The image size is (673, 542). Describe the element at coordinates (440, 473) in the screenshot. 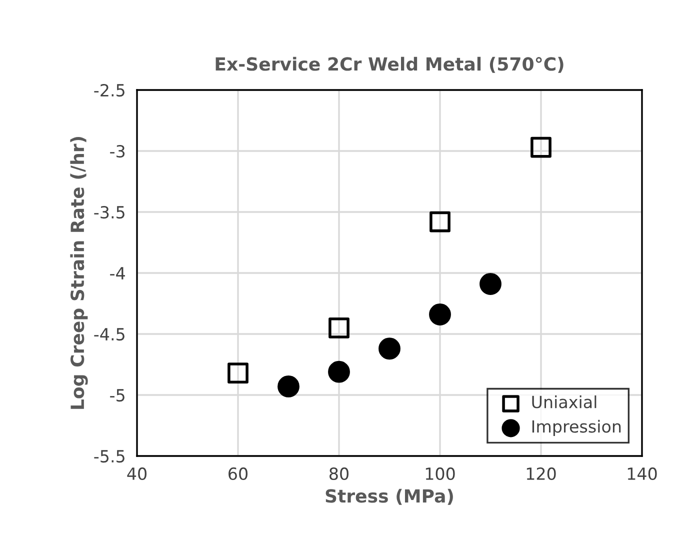

I see `x-tick-label: 100` at that location.